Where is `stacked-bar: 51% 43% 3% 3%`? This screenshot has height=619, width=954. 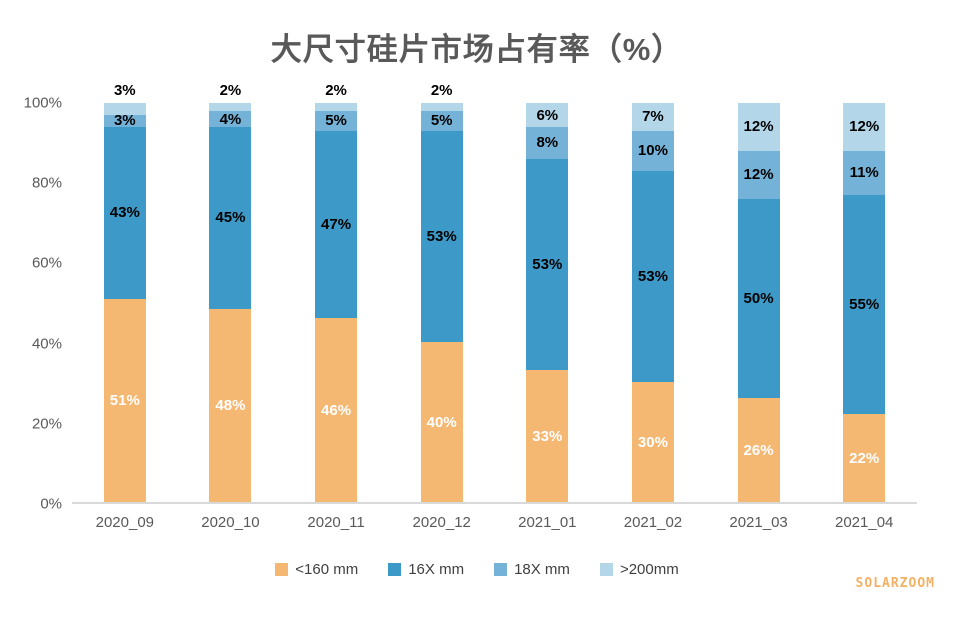 stacked-bar: 51% 43% 3% 3% is located at coordinates (124, 292).